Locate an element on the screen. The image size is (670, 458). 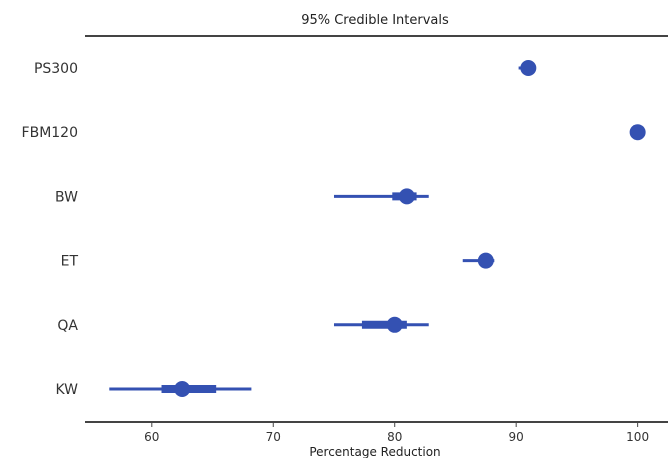
x-tick-label-70: 70 is located at coordinates (273, 437).